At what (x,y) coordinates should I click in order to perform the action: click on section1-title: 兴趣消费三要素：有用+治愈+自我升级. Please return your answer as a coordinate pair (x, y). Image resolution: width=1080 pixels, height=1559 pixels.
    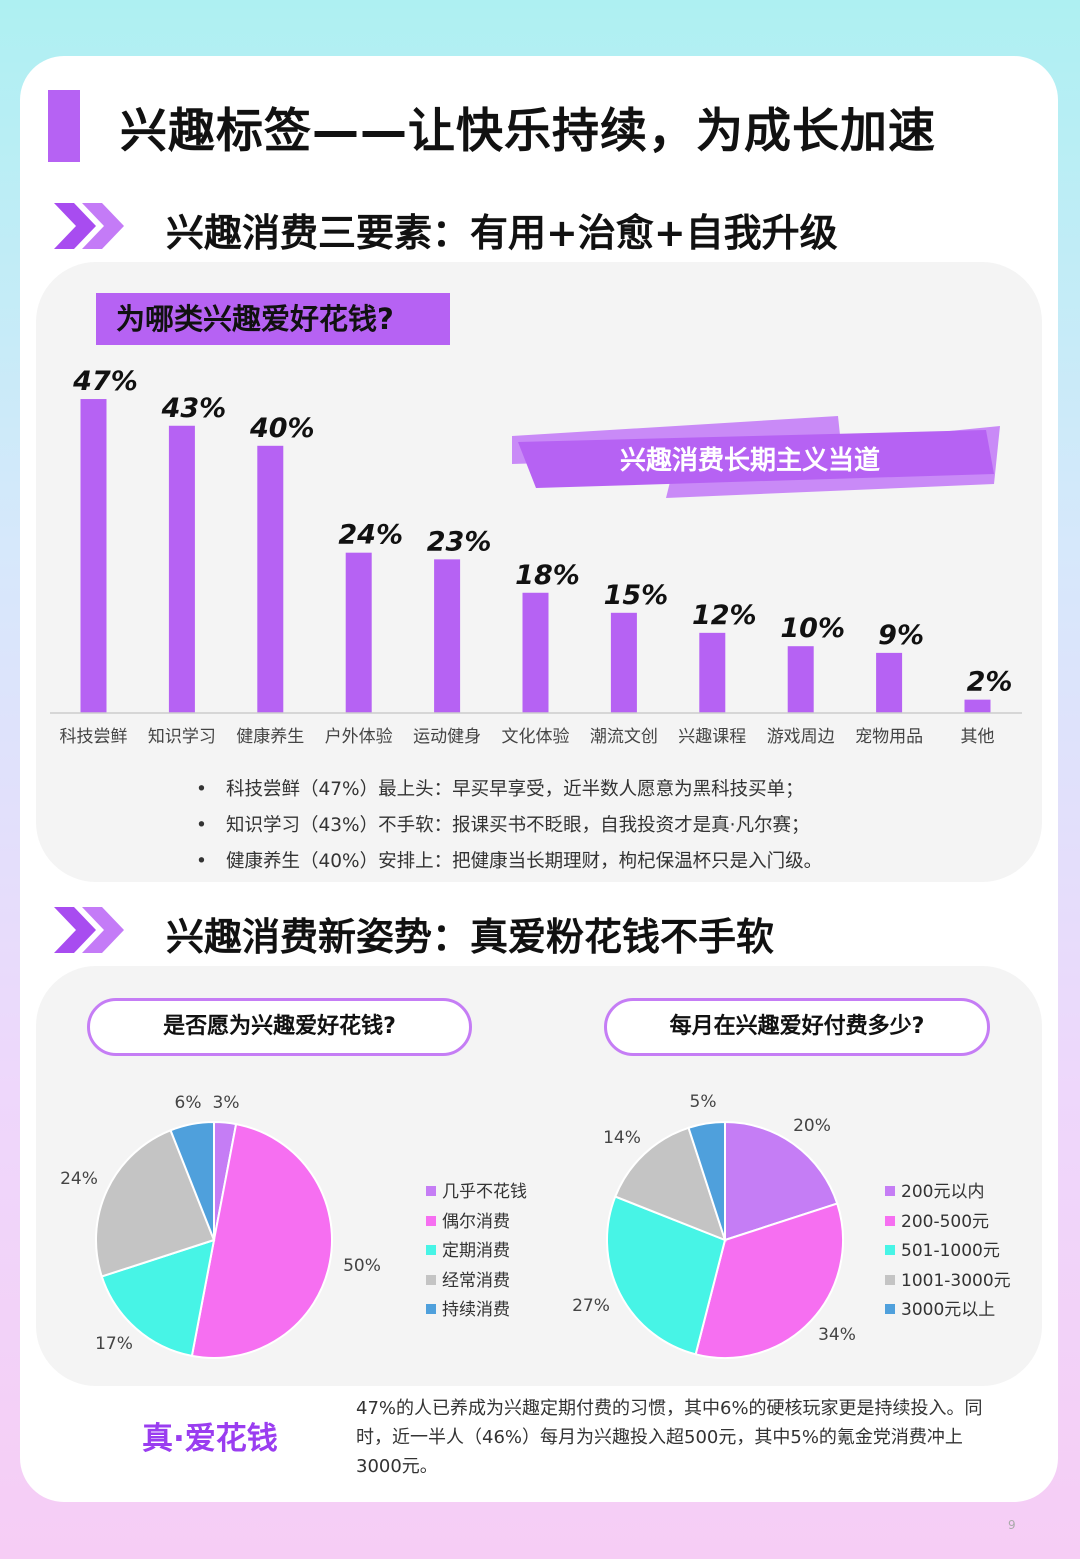
    Looking at the image, I should click on (502, 233).